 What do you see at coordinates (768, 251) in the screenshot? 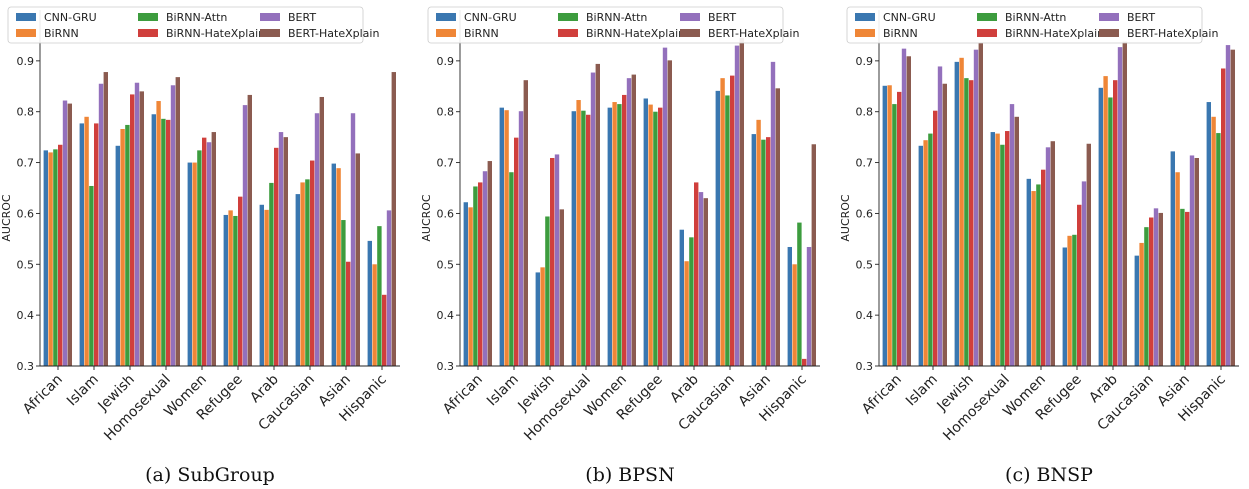
I see `bar-birnn-hatexplain-asian` at bounding box center [768, 251].